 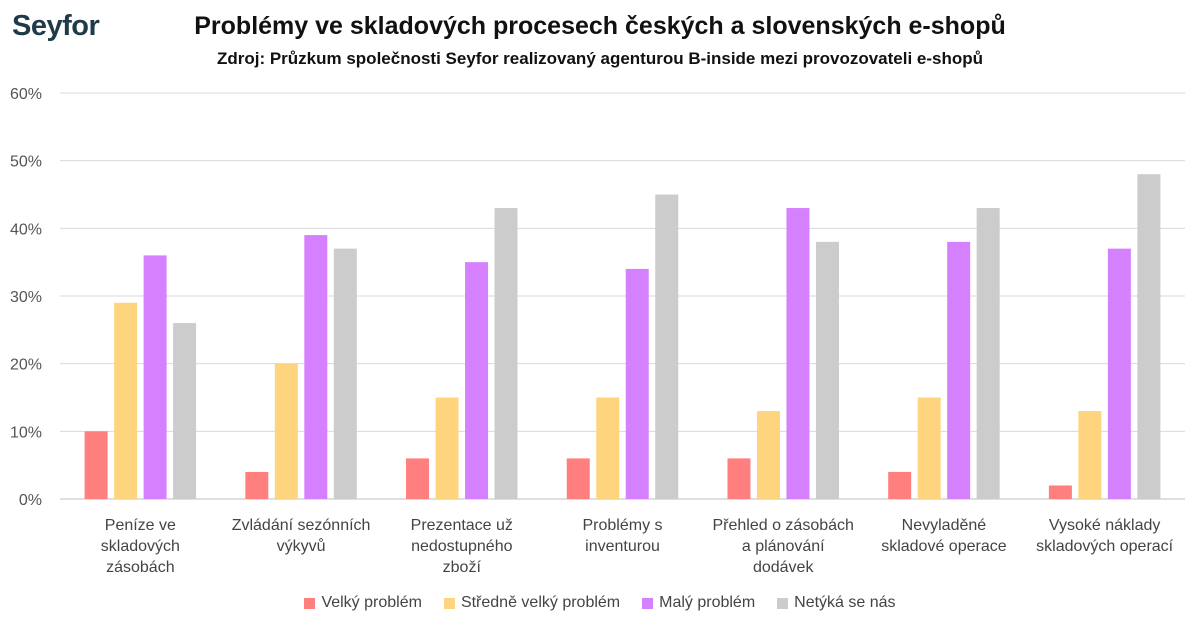 I want to click on legend-item-velky: Velký problém, so click(x=363, y=603).